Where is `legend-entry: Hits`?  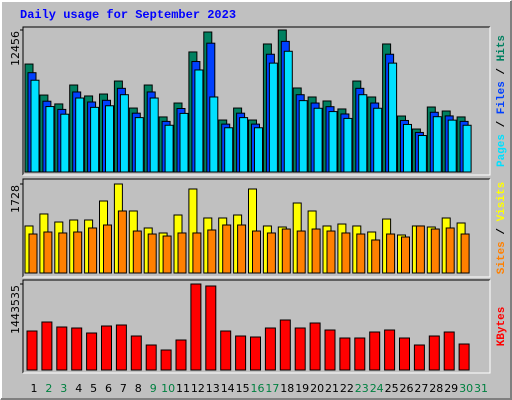
legend-entry: Hits is located at coordinates (502, 48).